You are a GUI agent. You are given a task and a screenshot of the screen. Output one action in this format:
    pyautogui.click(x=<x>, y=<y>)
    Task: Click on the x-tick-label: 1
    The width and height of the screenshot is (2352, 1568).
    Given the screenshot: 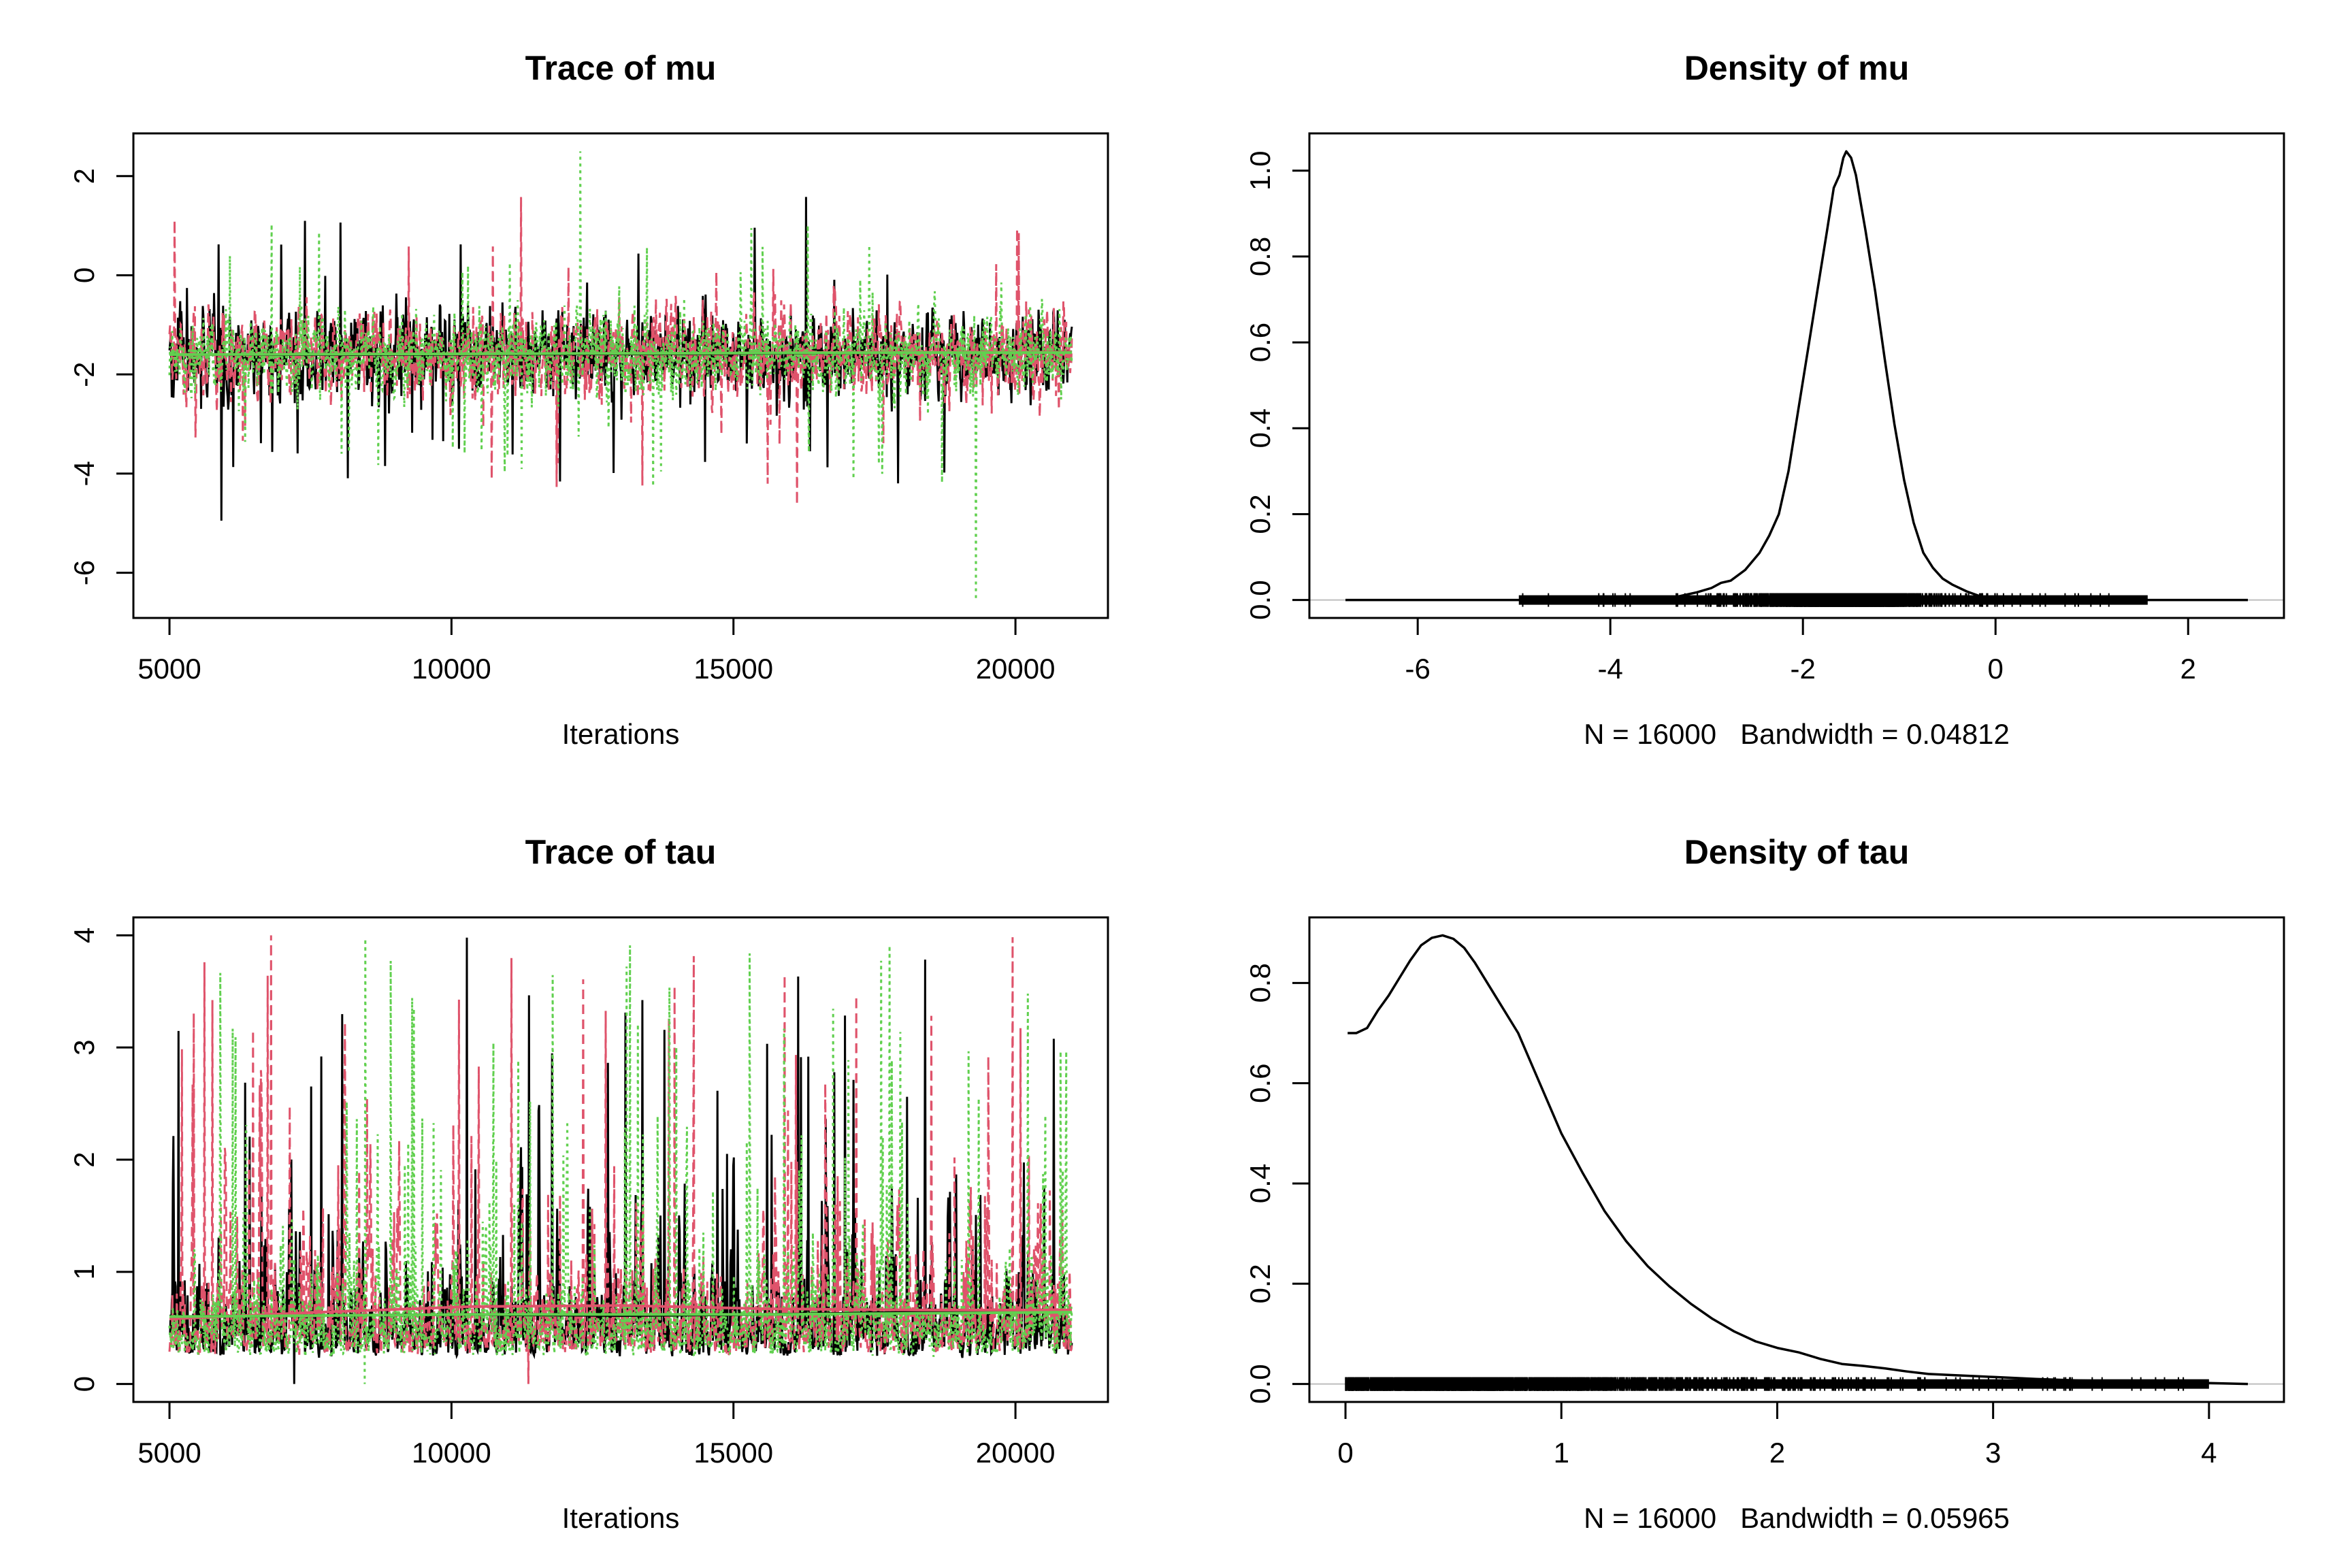 What is the action you would take?
    pyautogui.click(x=1561, y=1453)
    